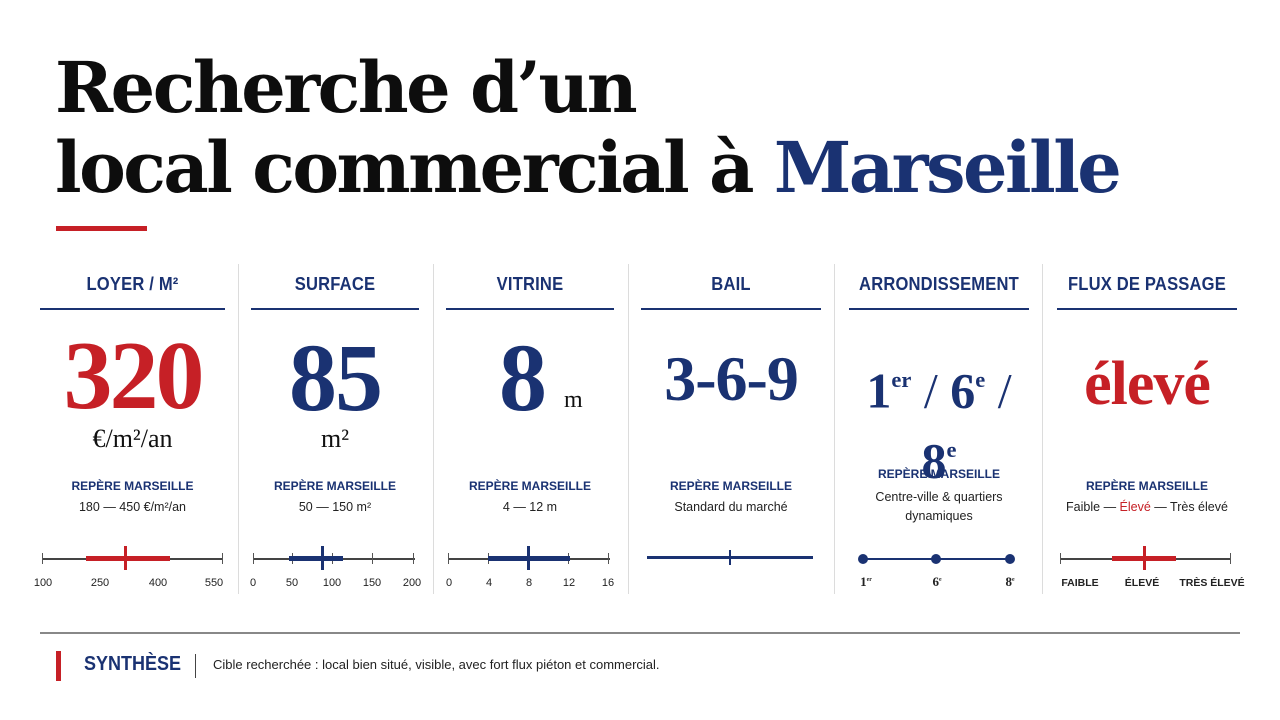 The height and width of the screenshot is (720, 1280). What do you see at coordinates (132, 284) in the screenshot?
I see `metric-header: LOYER / M²` at bounding box center [132, 284].